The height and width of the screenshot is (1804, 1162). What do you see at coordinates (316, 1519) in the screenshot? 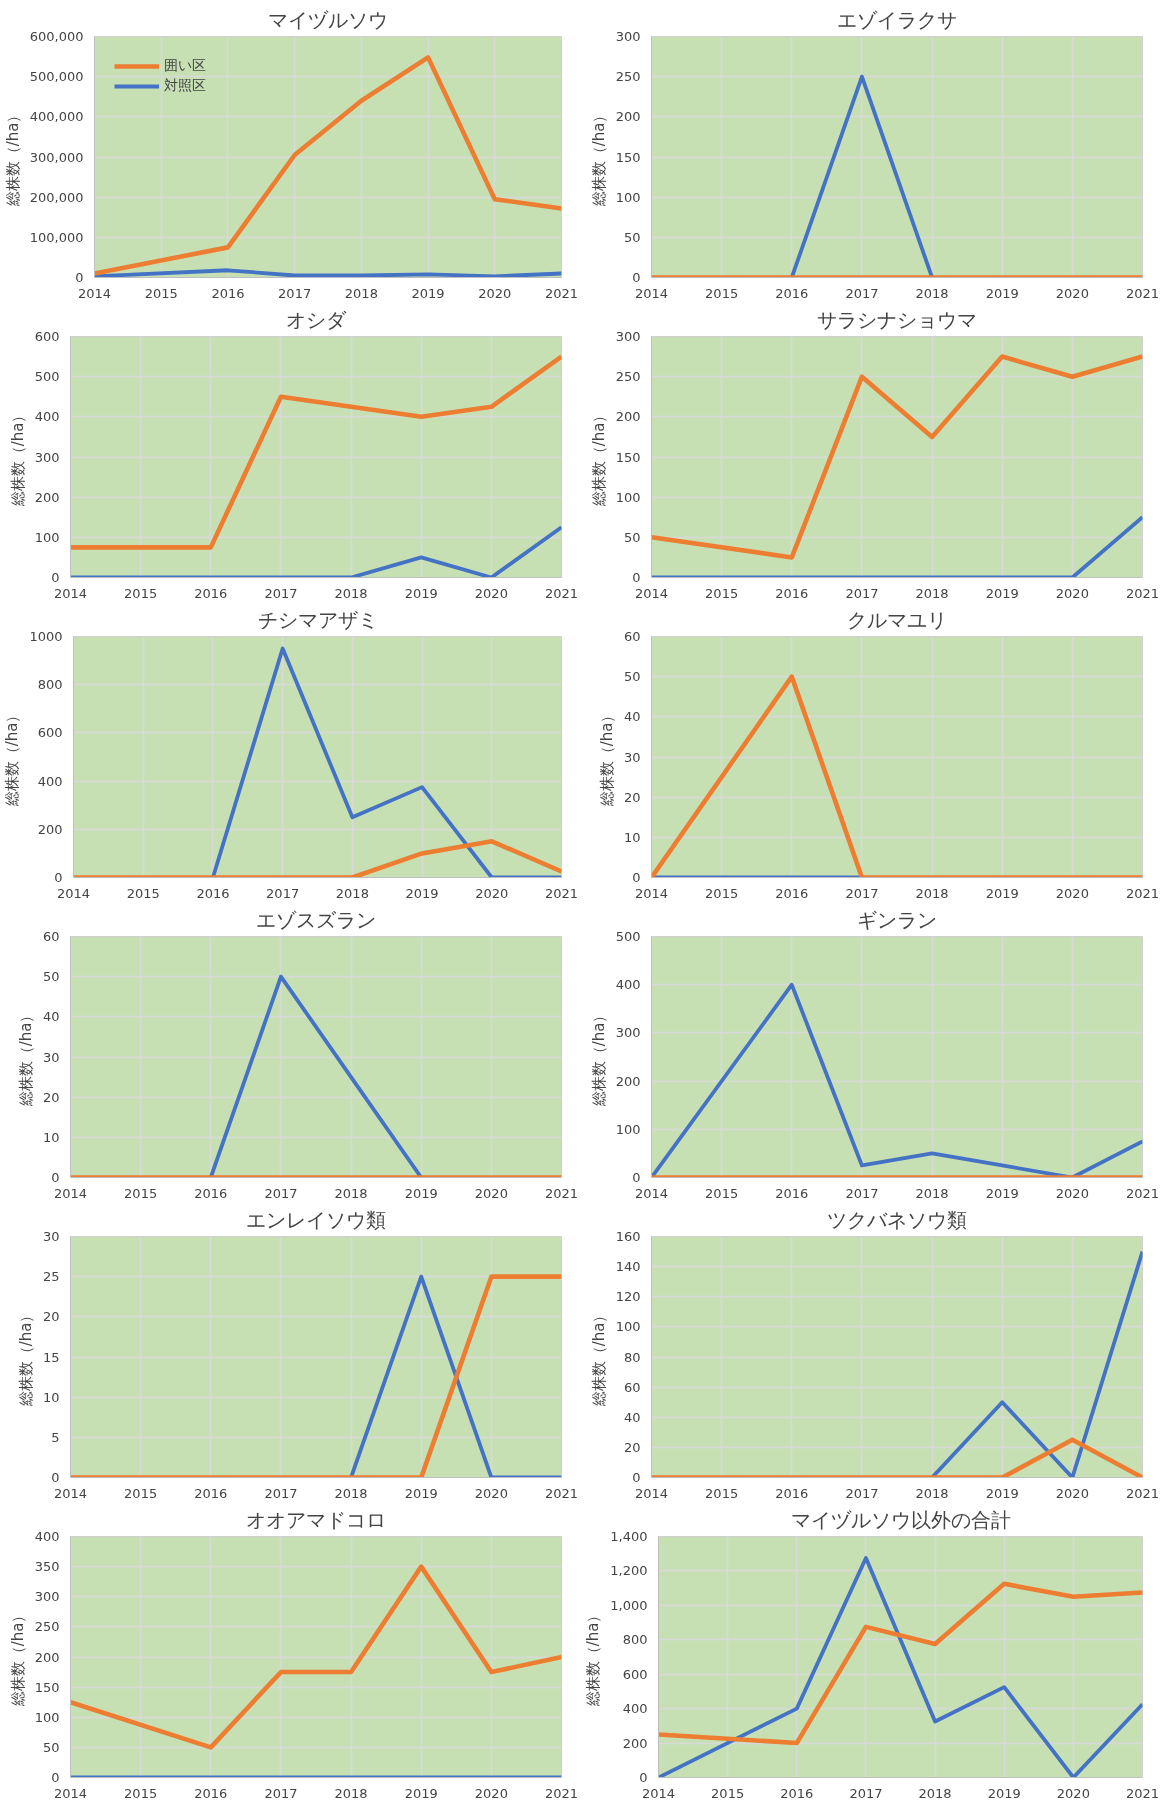
I see `chart-title: オオアマドコロ` at bounding box center [316, 1519].